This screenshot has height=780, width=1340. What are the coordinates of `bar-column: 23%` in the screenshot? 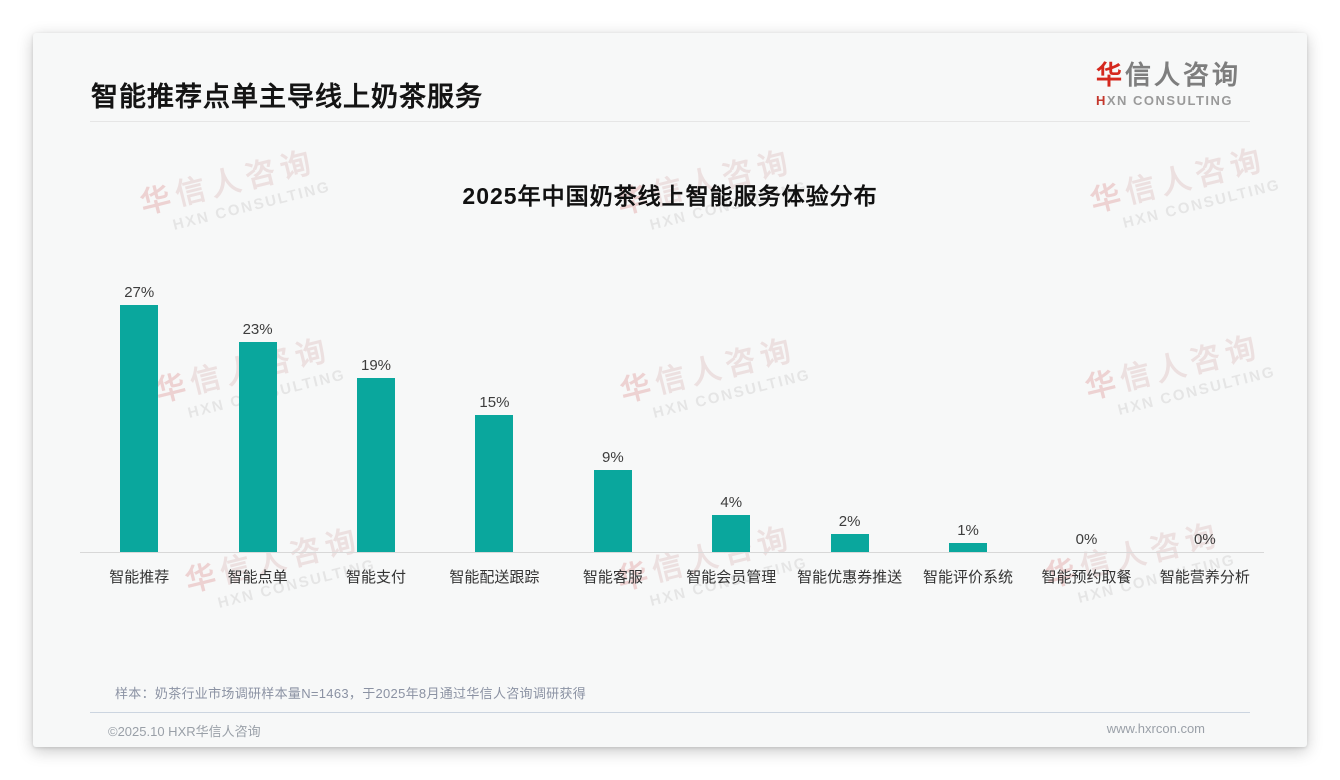 It's located at (257, 436).